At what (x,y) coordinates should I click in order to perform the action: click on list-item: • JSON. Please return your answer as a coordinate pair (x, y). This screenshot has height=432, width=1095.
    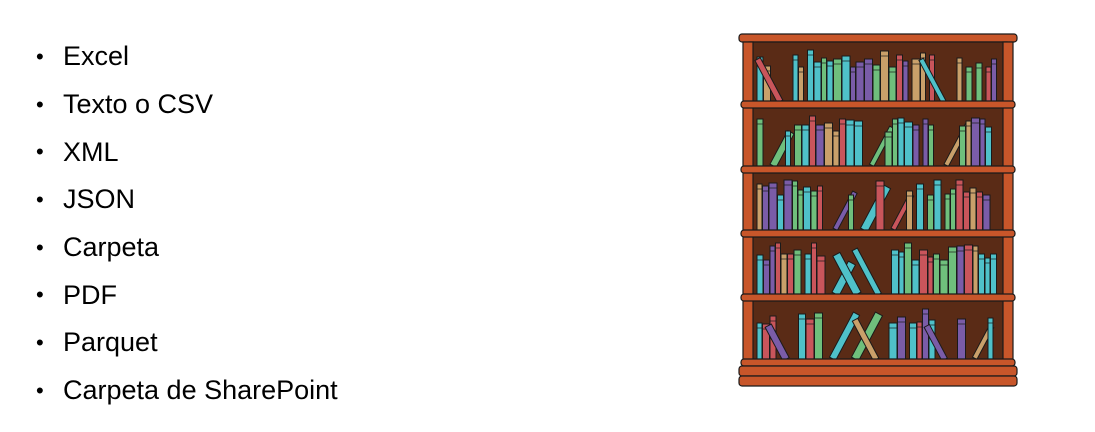
    Looking at the image, I should click on (187, 200).